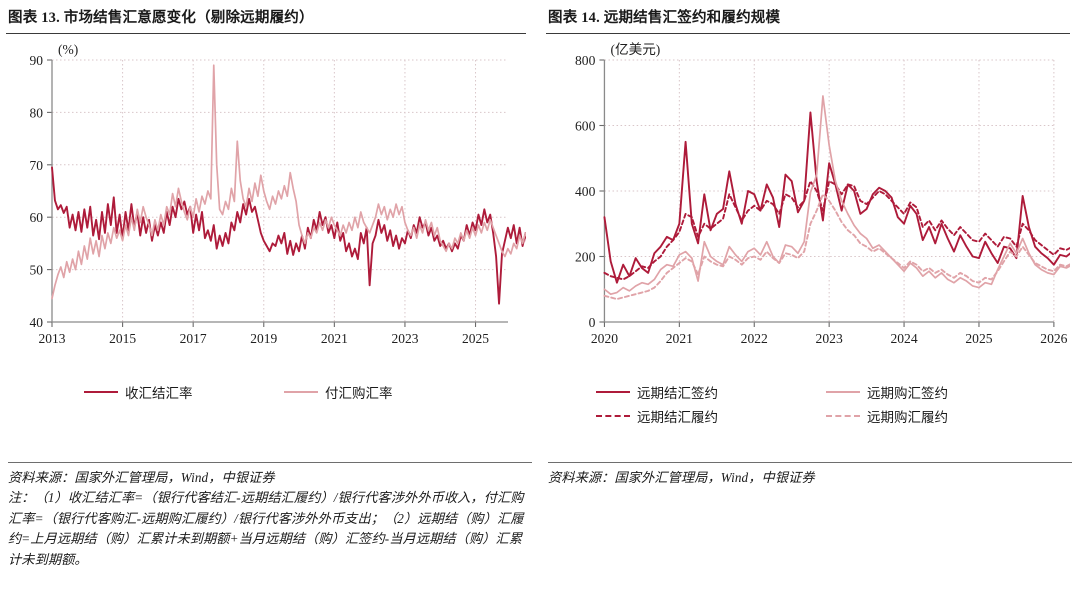  What do you see at coordinates (585, 126) in the screenshot?
I see `y-axis-tick-label: 600` at bounding box center [585, 126].